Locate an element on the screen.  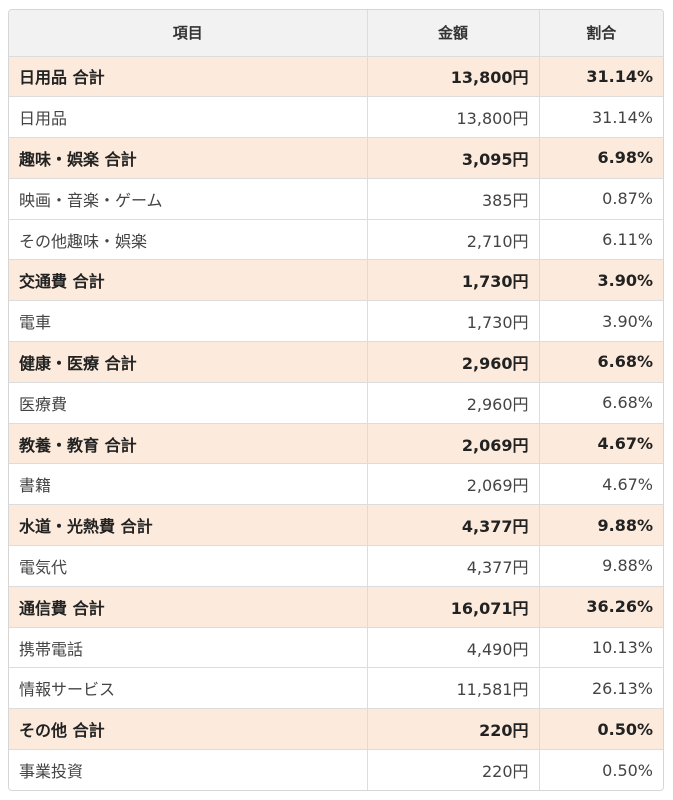
table-row: 情報サービス 11,581円 26.13% is located at coordinates (336, 688).